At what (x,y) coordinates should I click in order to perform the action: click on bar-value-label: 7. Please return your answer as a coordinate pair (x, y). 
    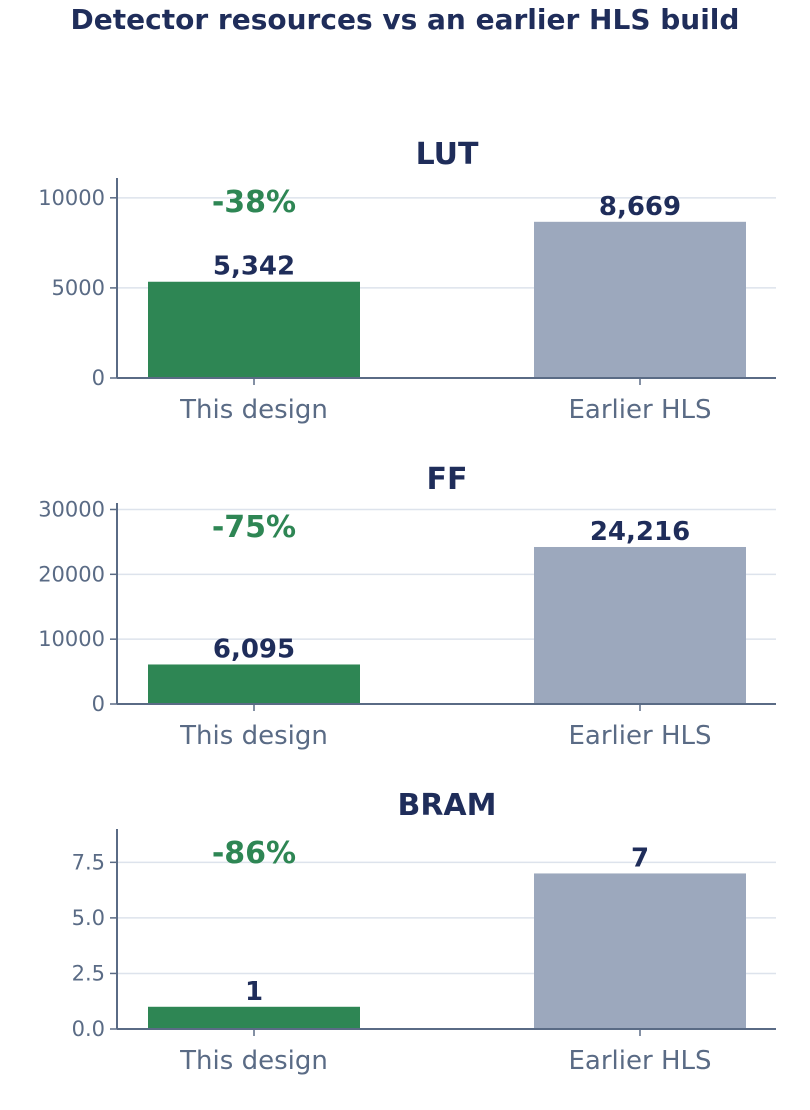
    Looking at the image, I should click on (640, 858).